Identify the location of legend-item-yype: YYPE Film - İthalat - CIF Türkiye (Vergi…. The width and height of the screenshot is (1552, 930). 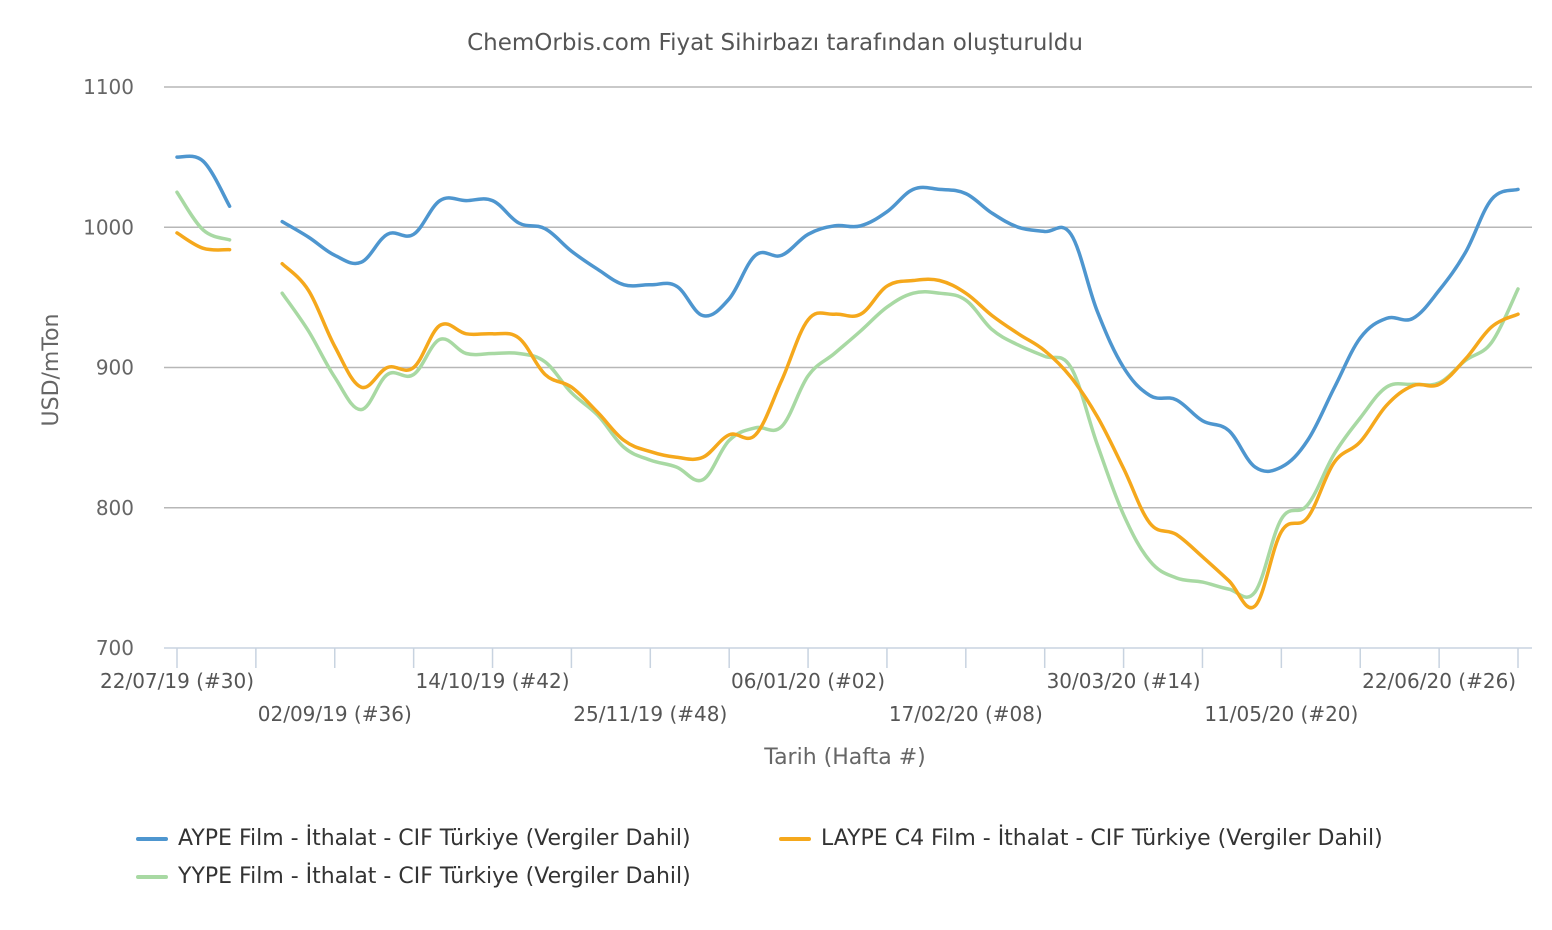
(413, 876).